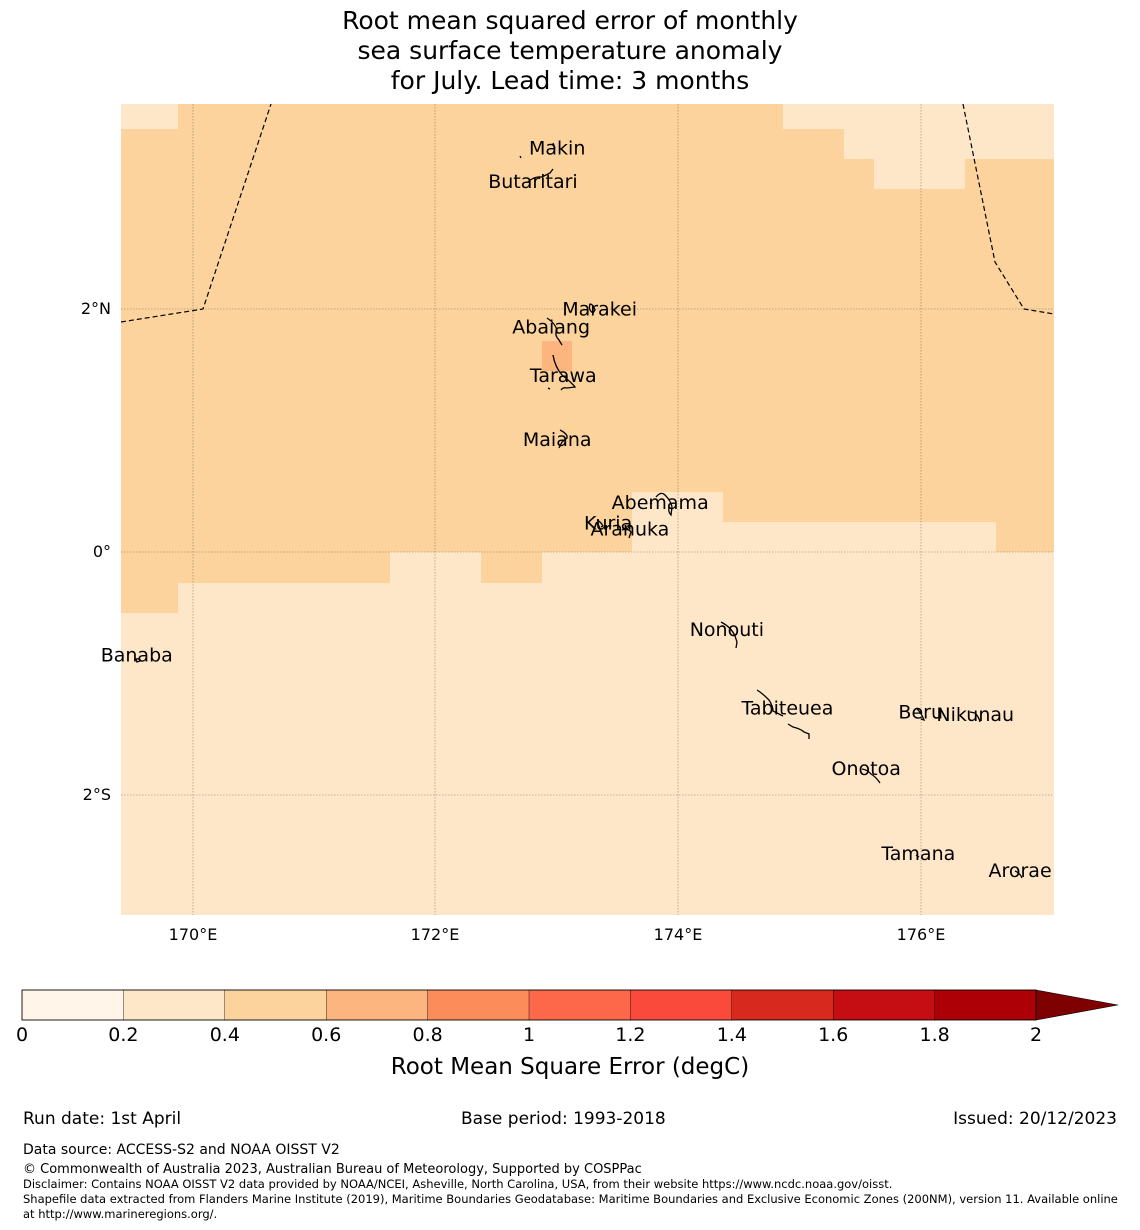 The image size is (1140, 1230). I want to click on issued-date: Issued: 20/12/2023, so click(1035, 1119).